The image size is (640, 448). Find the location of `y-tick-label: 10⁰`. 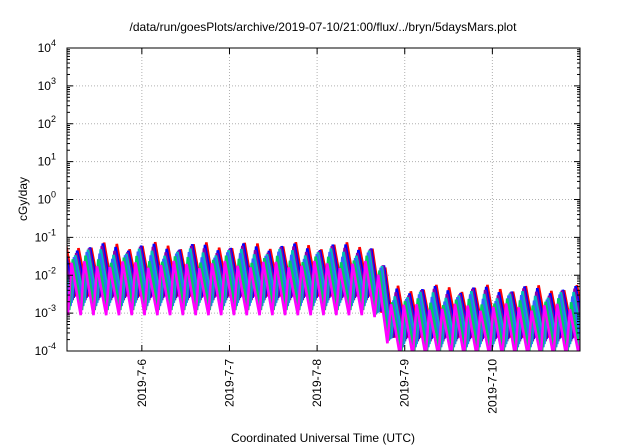

y-tick-label: 10⁰ is located at coordinates (47, 198).